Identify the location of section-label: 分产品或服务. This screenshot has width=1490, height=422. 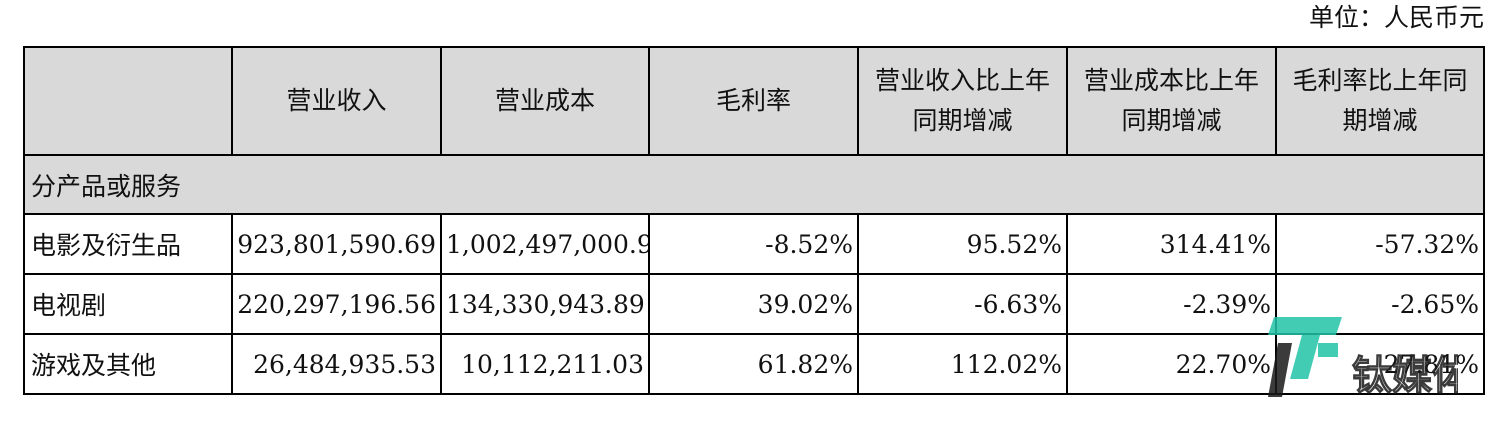
(754, 184).